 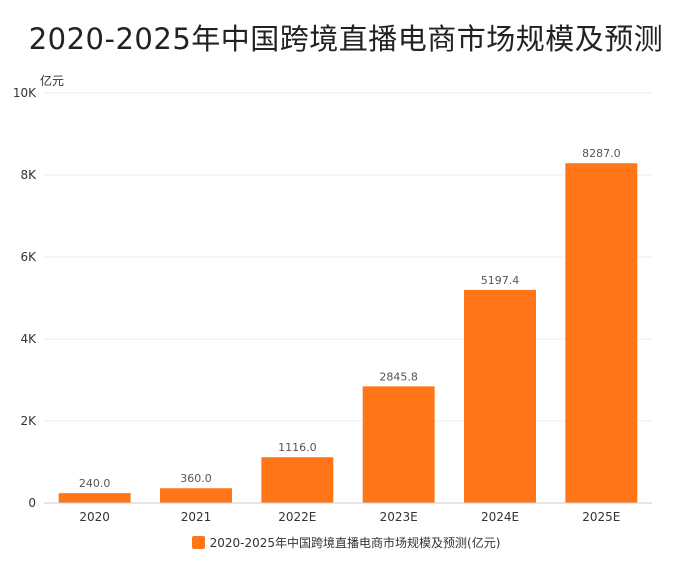 What do you see at coordinates (601, 333) in the screenshot?
I see `bar-2025E` at bounding box center [601, 333].